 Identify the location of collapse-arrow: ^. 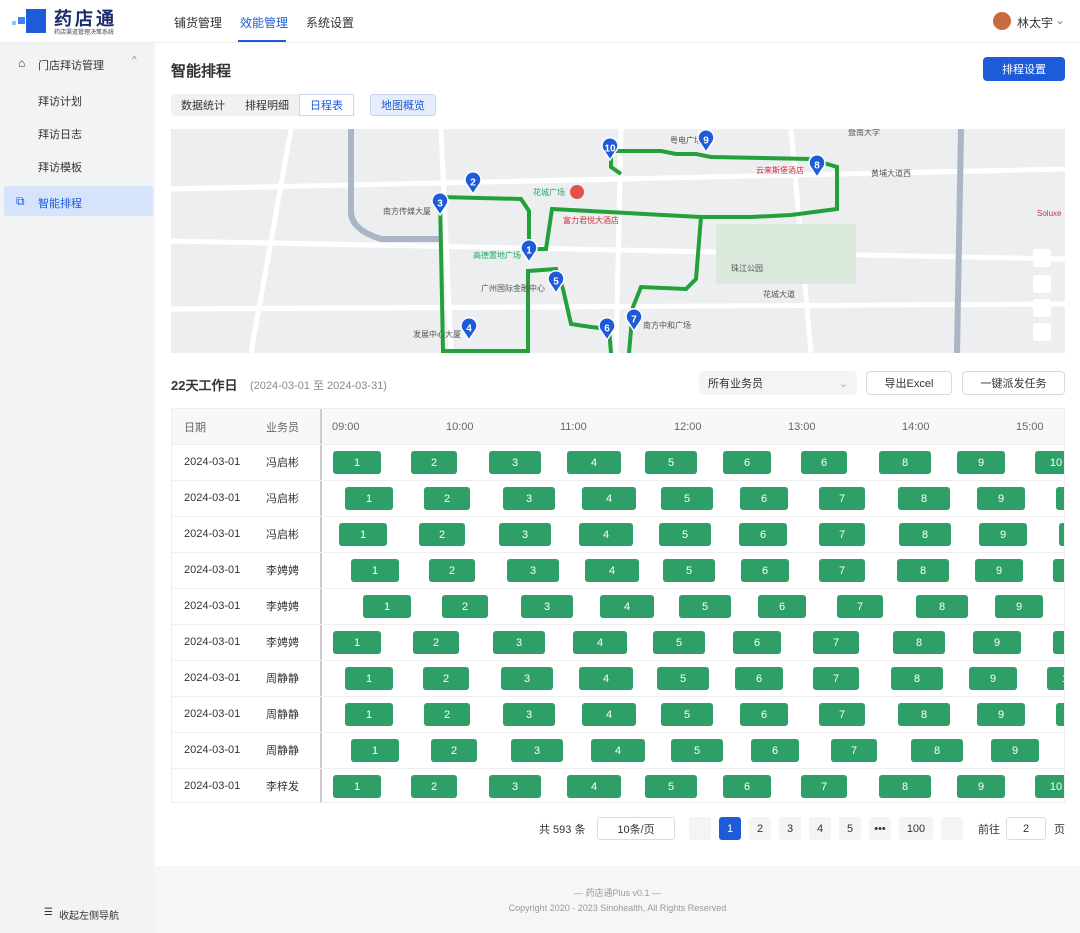
(134, 60).